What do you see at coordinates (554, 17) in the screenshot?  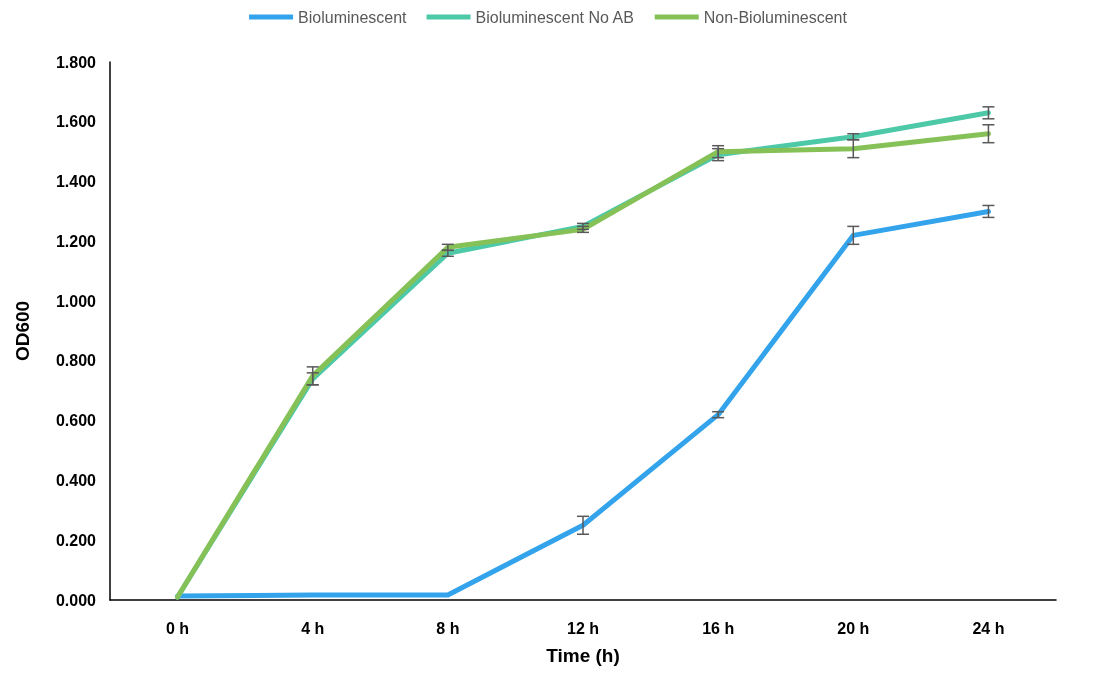 I see `legend-label: Bioluminescent No AB` at bounding box center [554, 17].